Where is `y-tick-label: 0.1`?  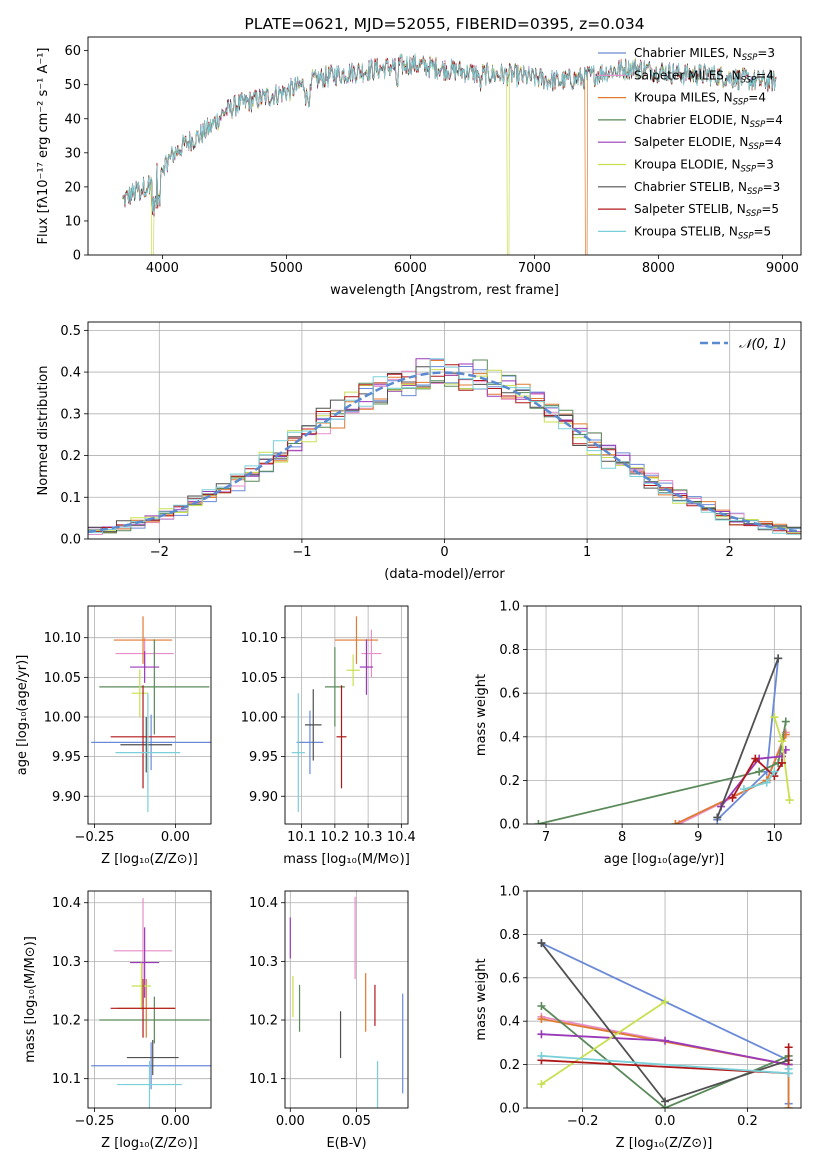
y-tick-label: 0.1 is located at coordinates (70, 498).